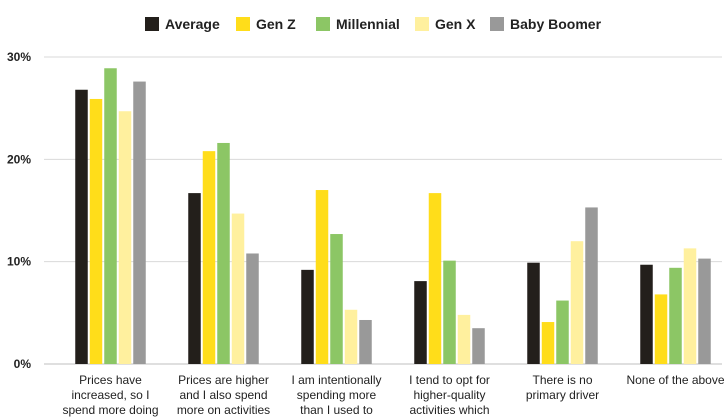 Image resolution: width=725 pixels, height=419 pixels. I want to click on legend-item: Average, so click(182, 24).